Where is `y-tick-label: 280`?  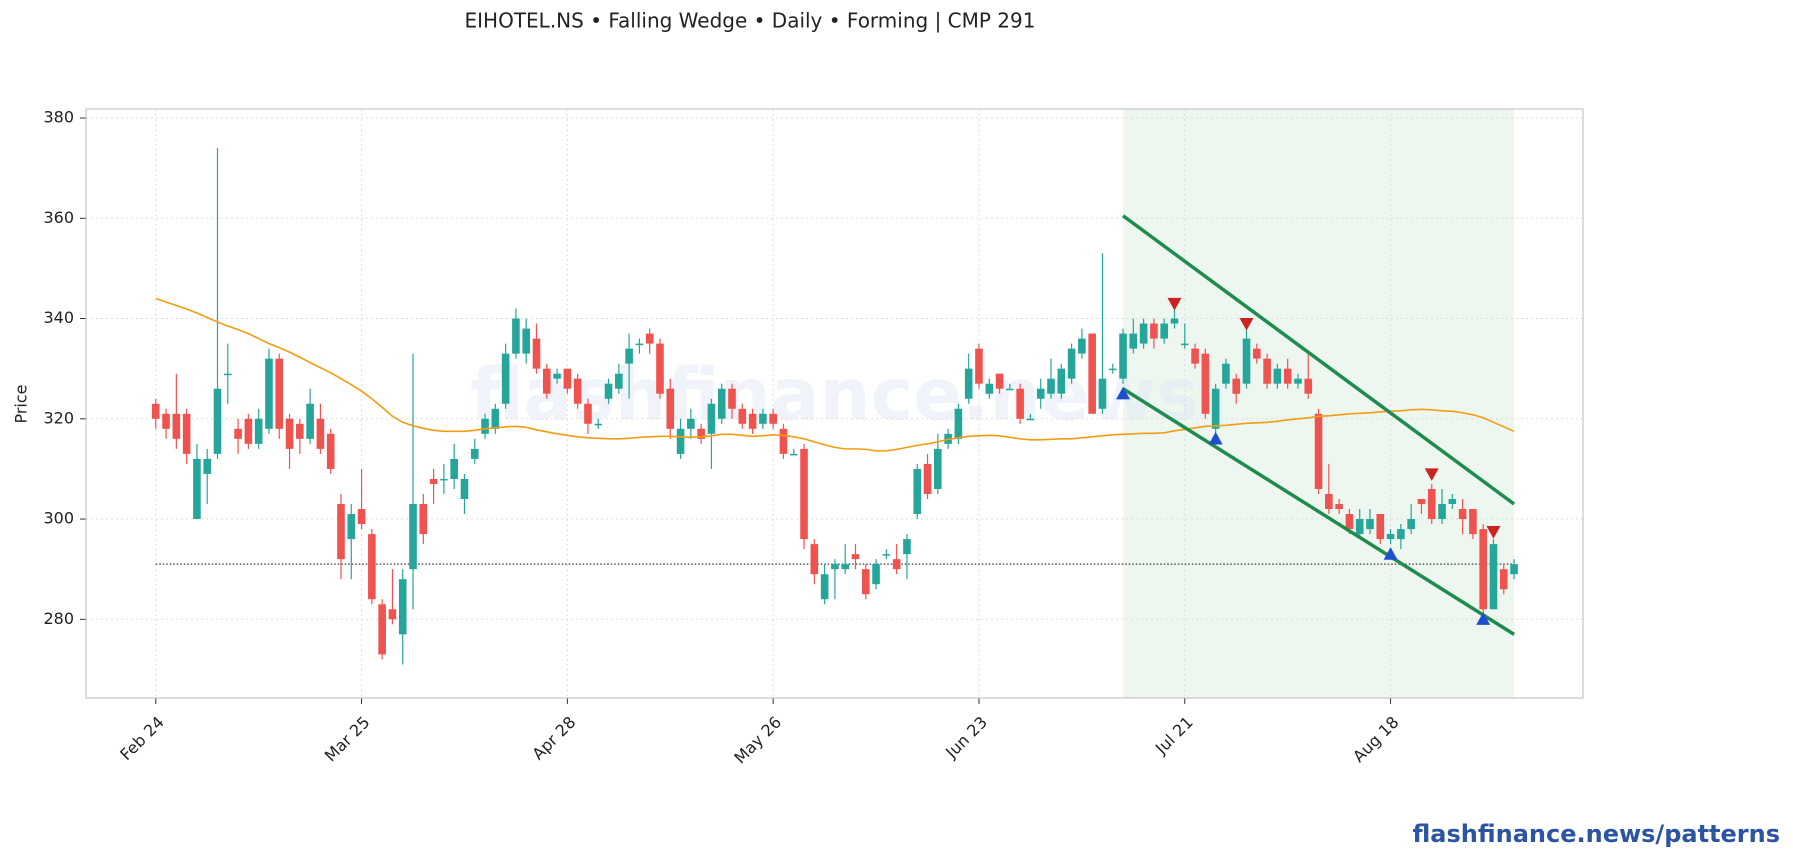
y-tick-label: 280 is located at coordinates (58, 618).